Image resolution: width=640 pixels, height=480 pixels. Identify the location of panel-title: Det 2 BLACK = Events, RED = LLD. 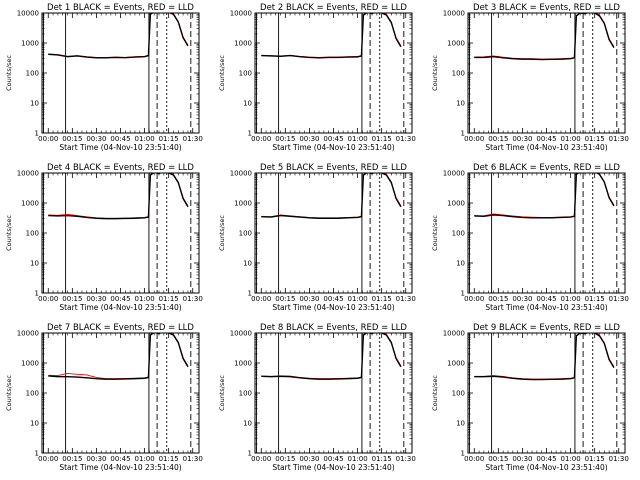
(333, 8).